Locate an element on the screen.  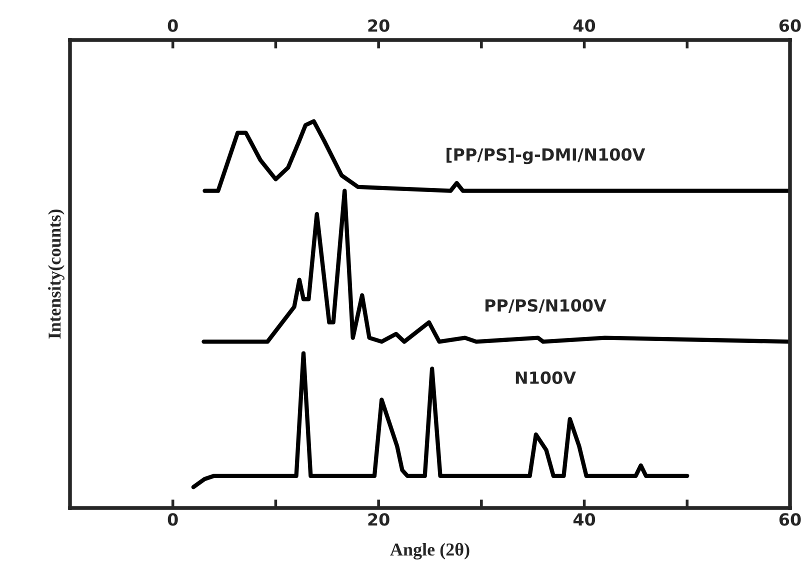
x2-tick-label: 20 is located at coordinates (379, 25).